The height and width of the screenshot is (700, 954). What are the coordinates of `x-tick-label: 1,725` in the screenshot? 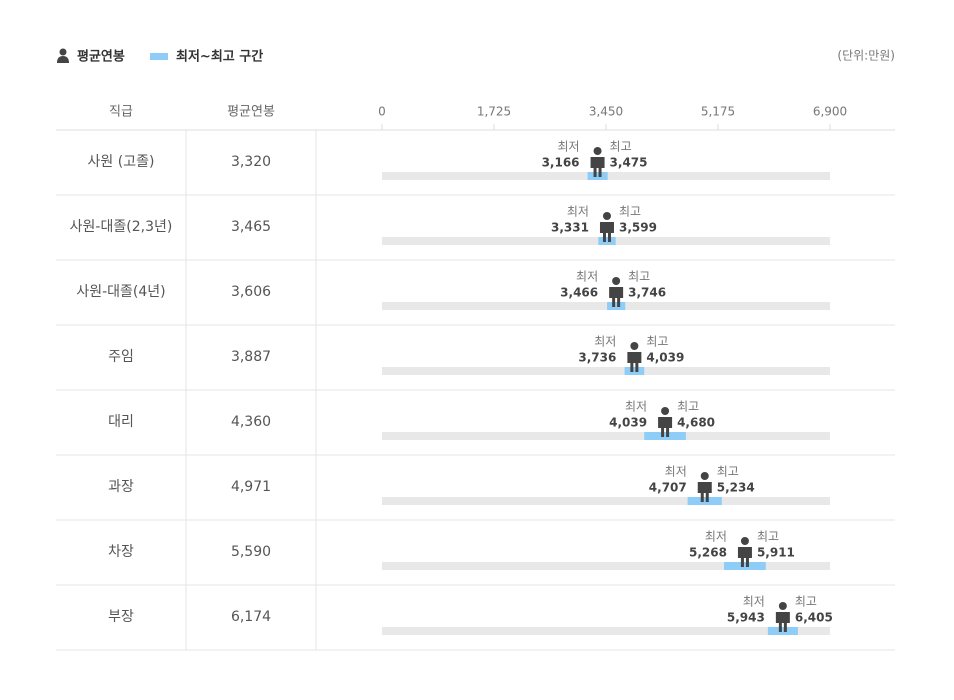 It's located at (494, 112).